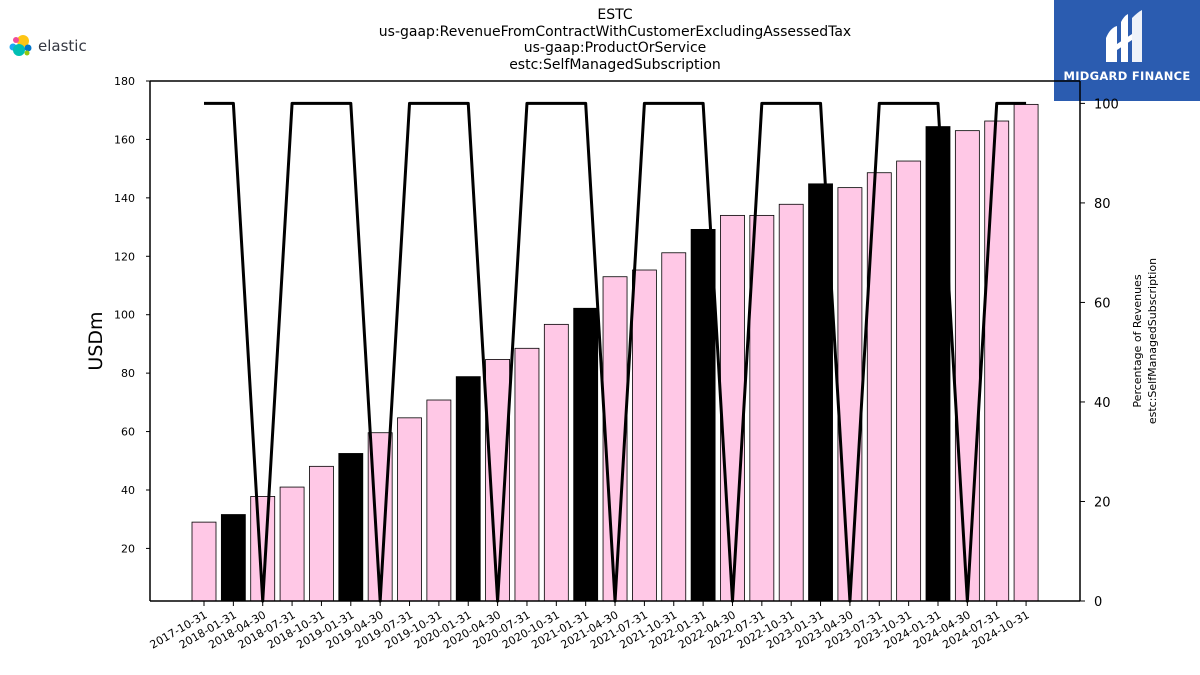 The height and width of the screenshot is (675, 1200). Describe the element at coordinates (128, 490) in the screenshot. I see `y-tick-label-40: 40` at that location.